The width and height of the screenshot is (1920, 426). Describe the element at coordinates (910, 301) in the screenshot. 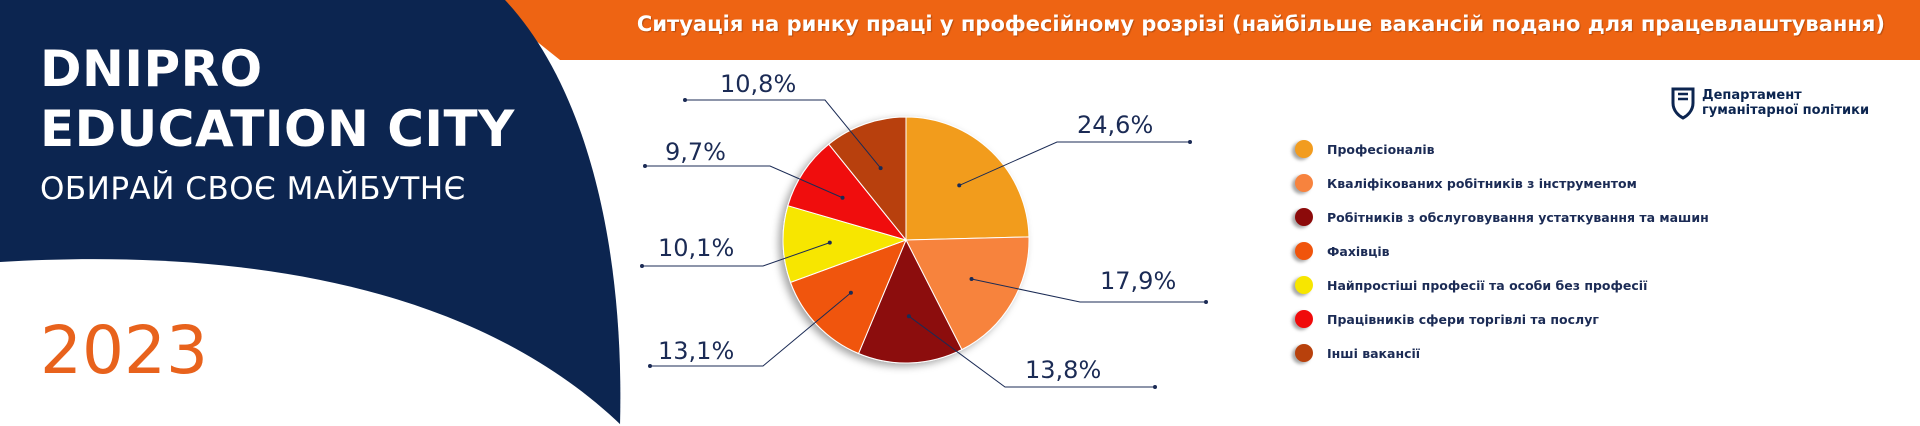

I see `pie-slice-machine-operators` at that location.